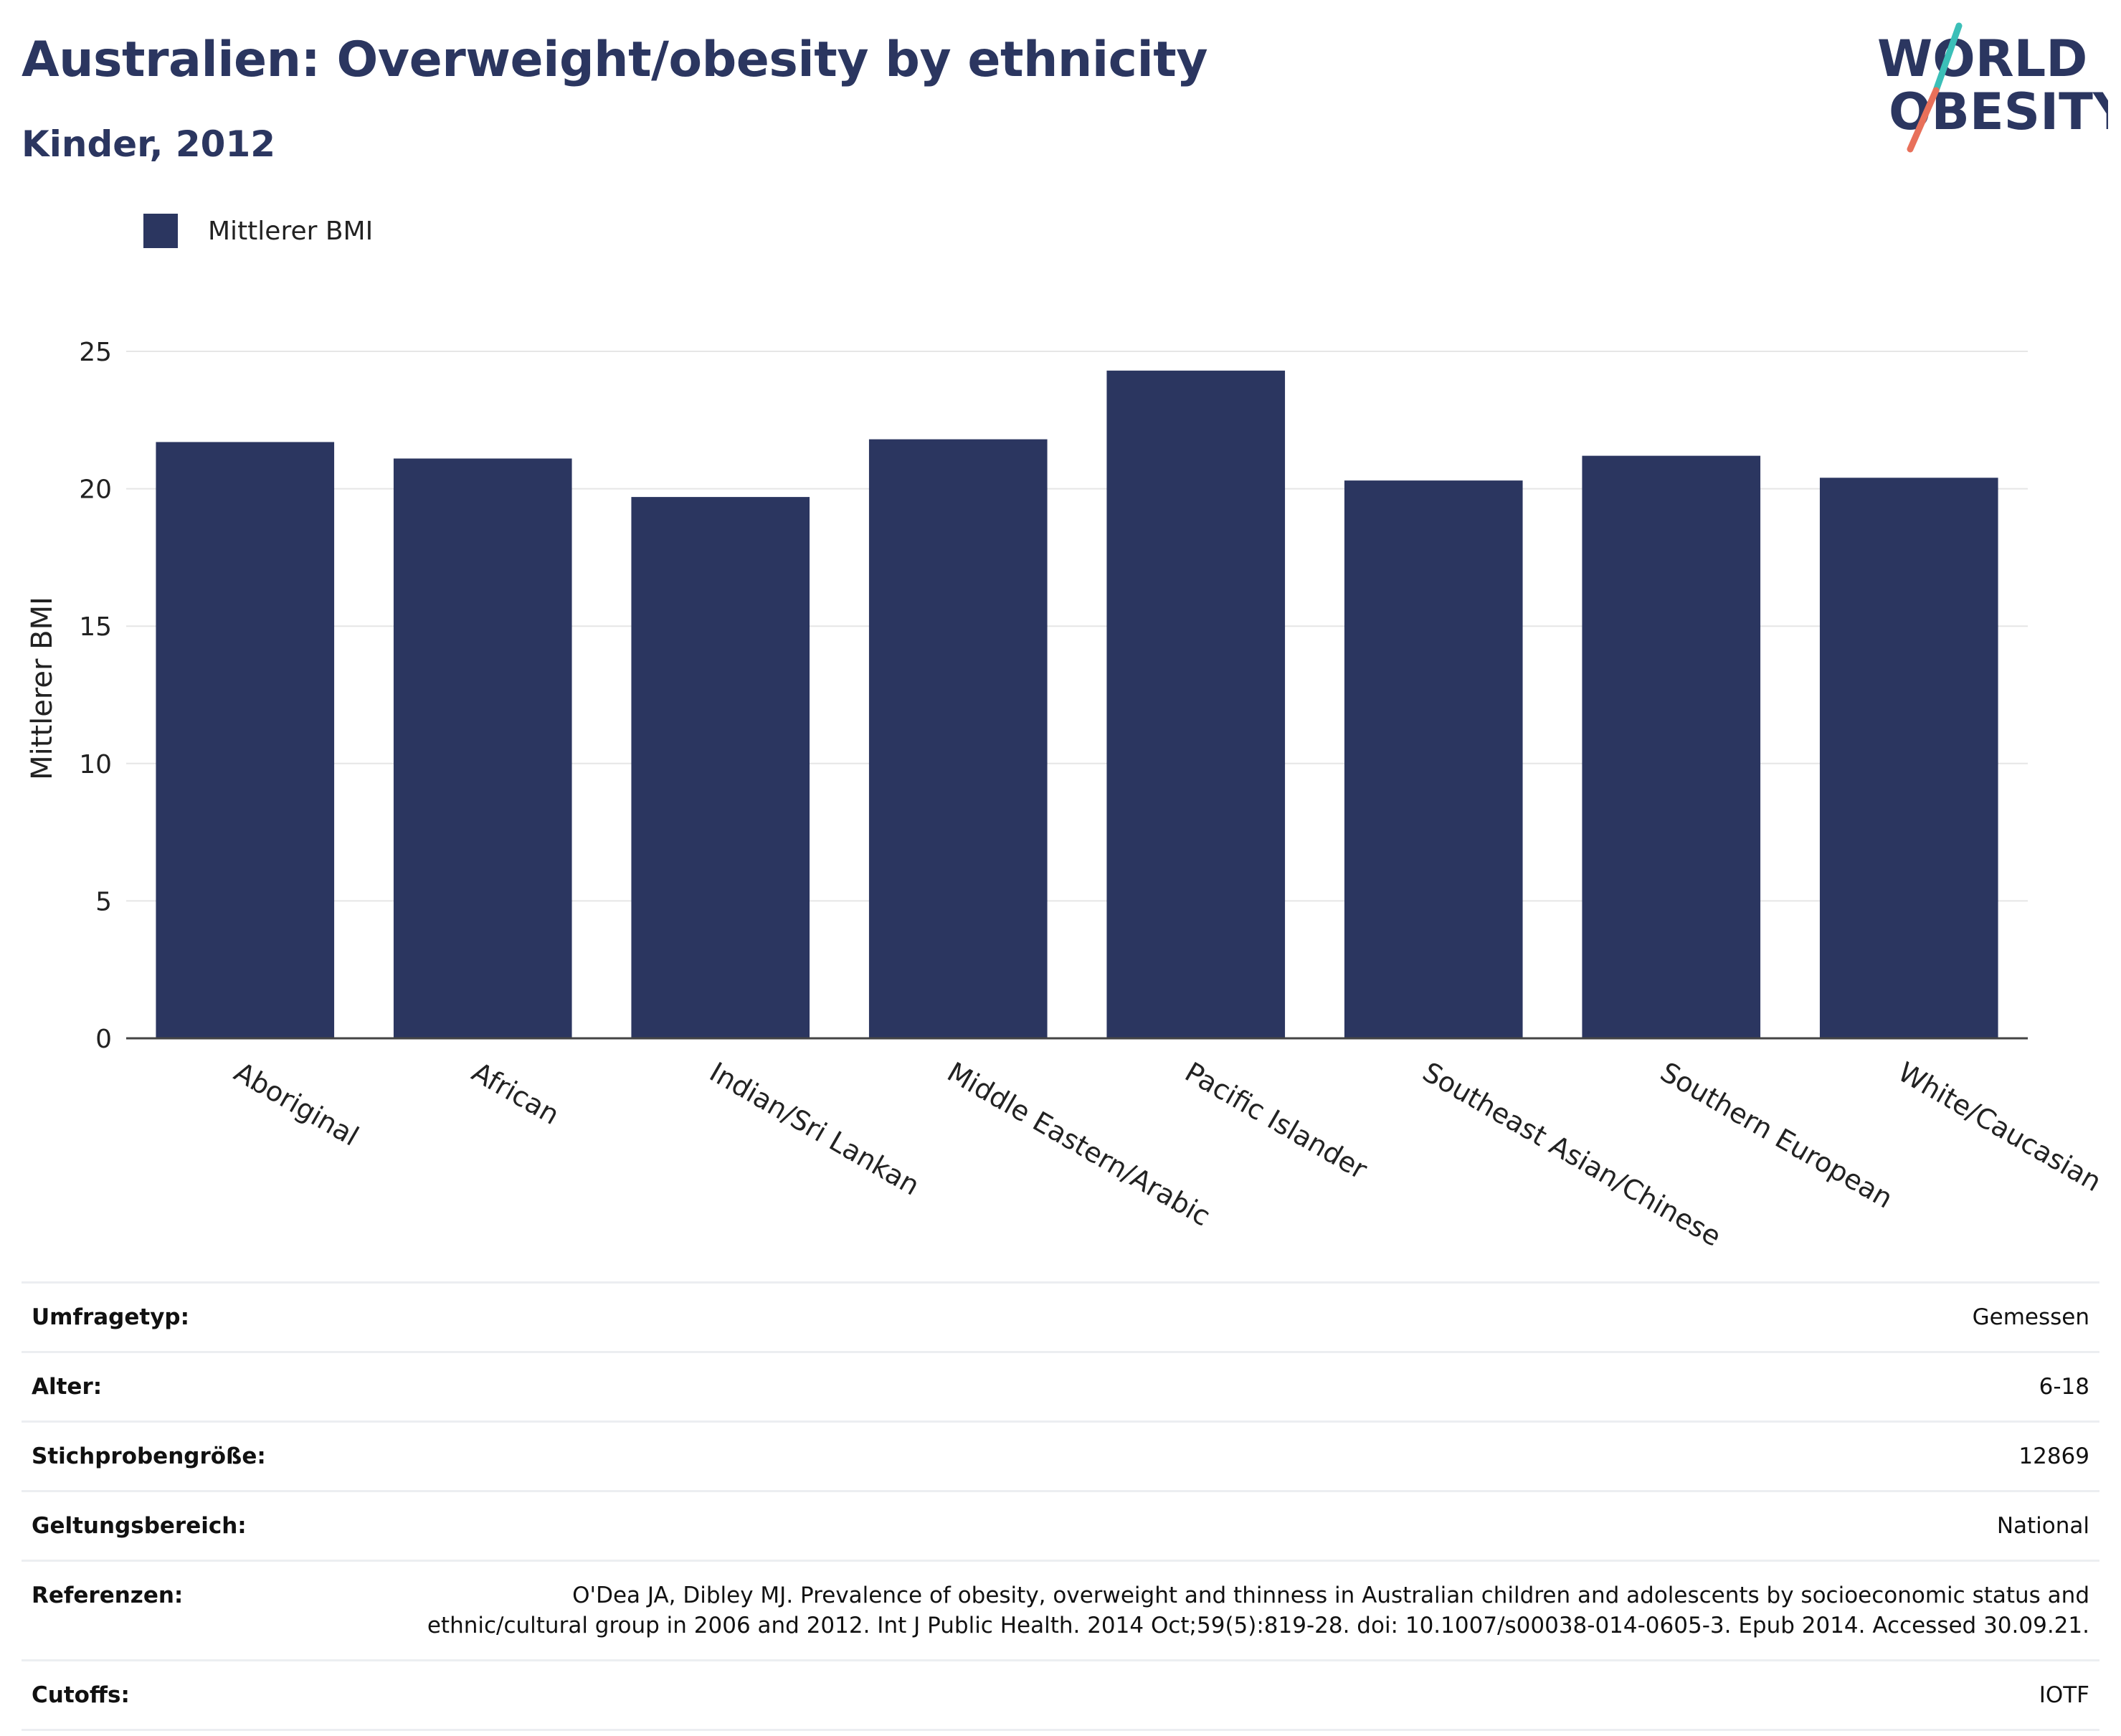  What do you see at coordinates (296, 1104) in the screenshot?
I see `x-tick-label: Aboriginal` at bounding box center [296, 1104].